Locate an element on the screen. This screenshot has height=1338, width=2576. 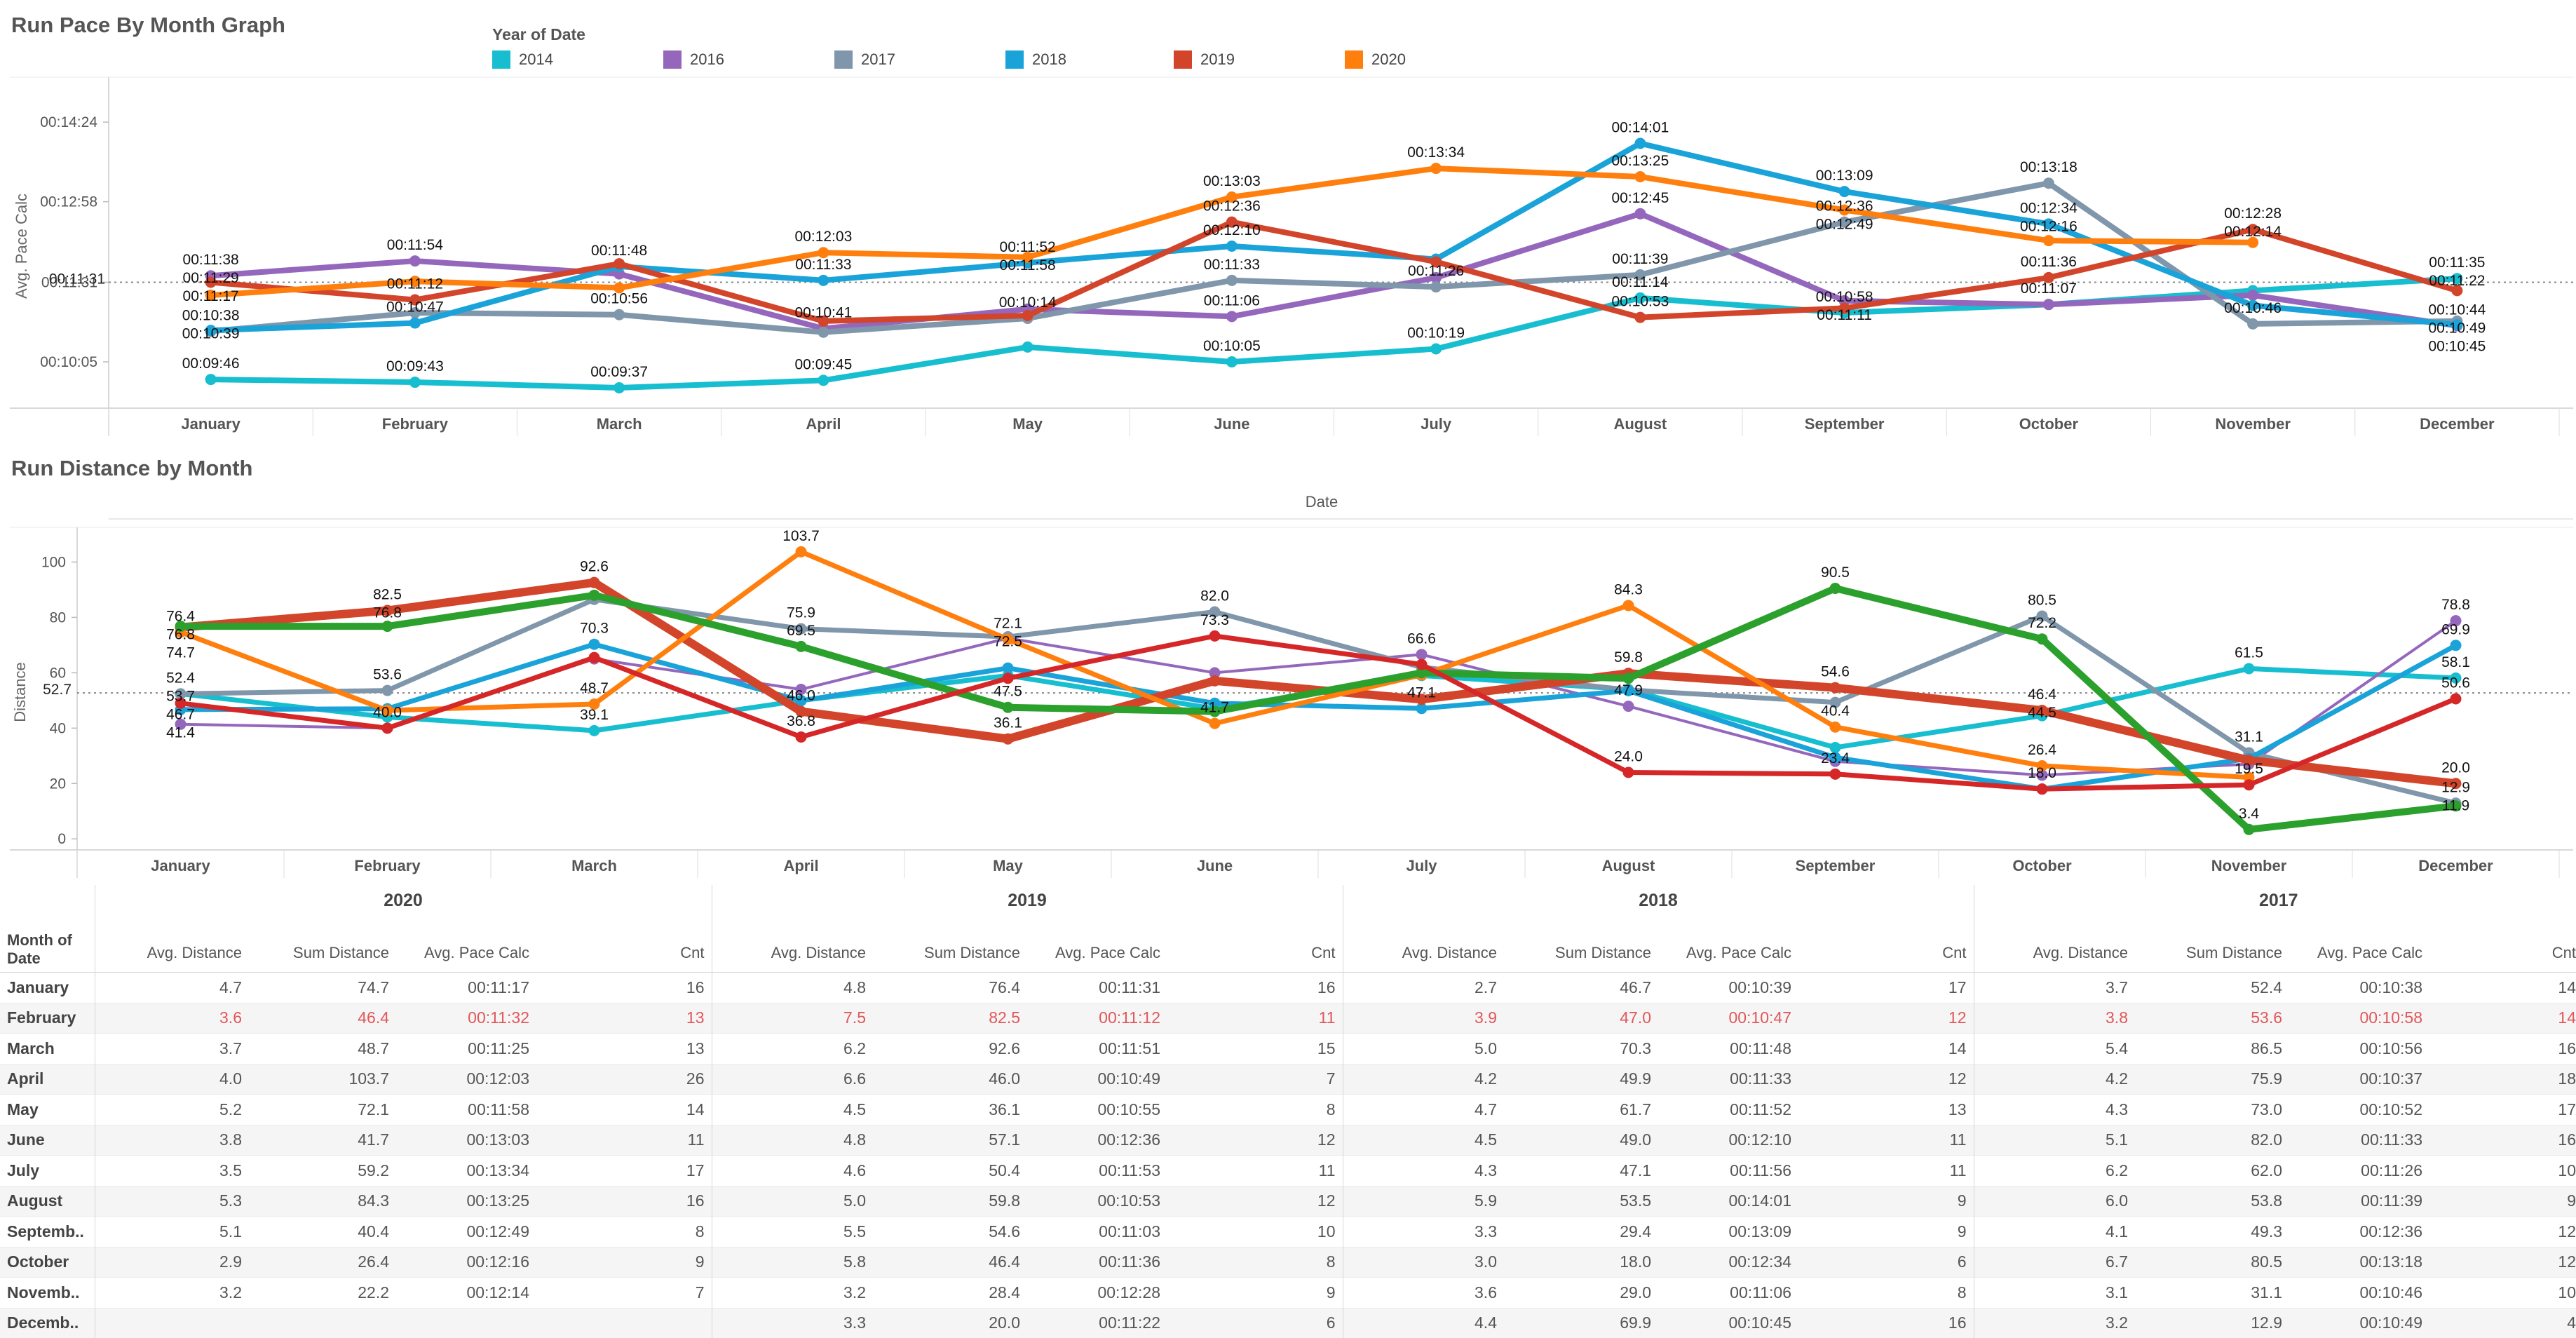
series-line-2017 is located at coordinates (1318, 701).